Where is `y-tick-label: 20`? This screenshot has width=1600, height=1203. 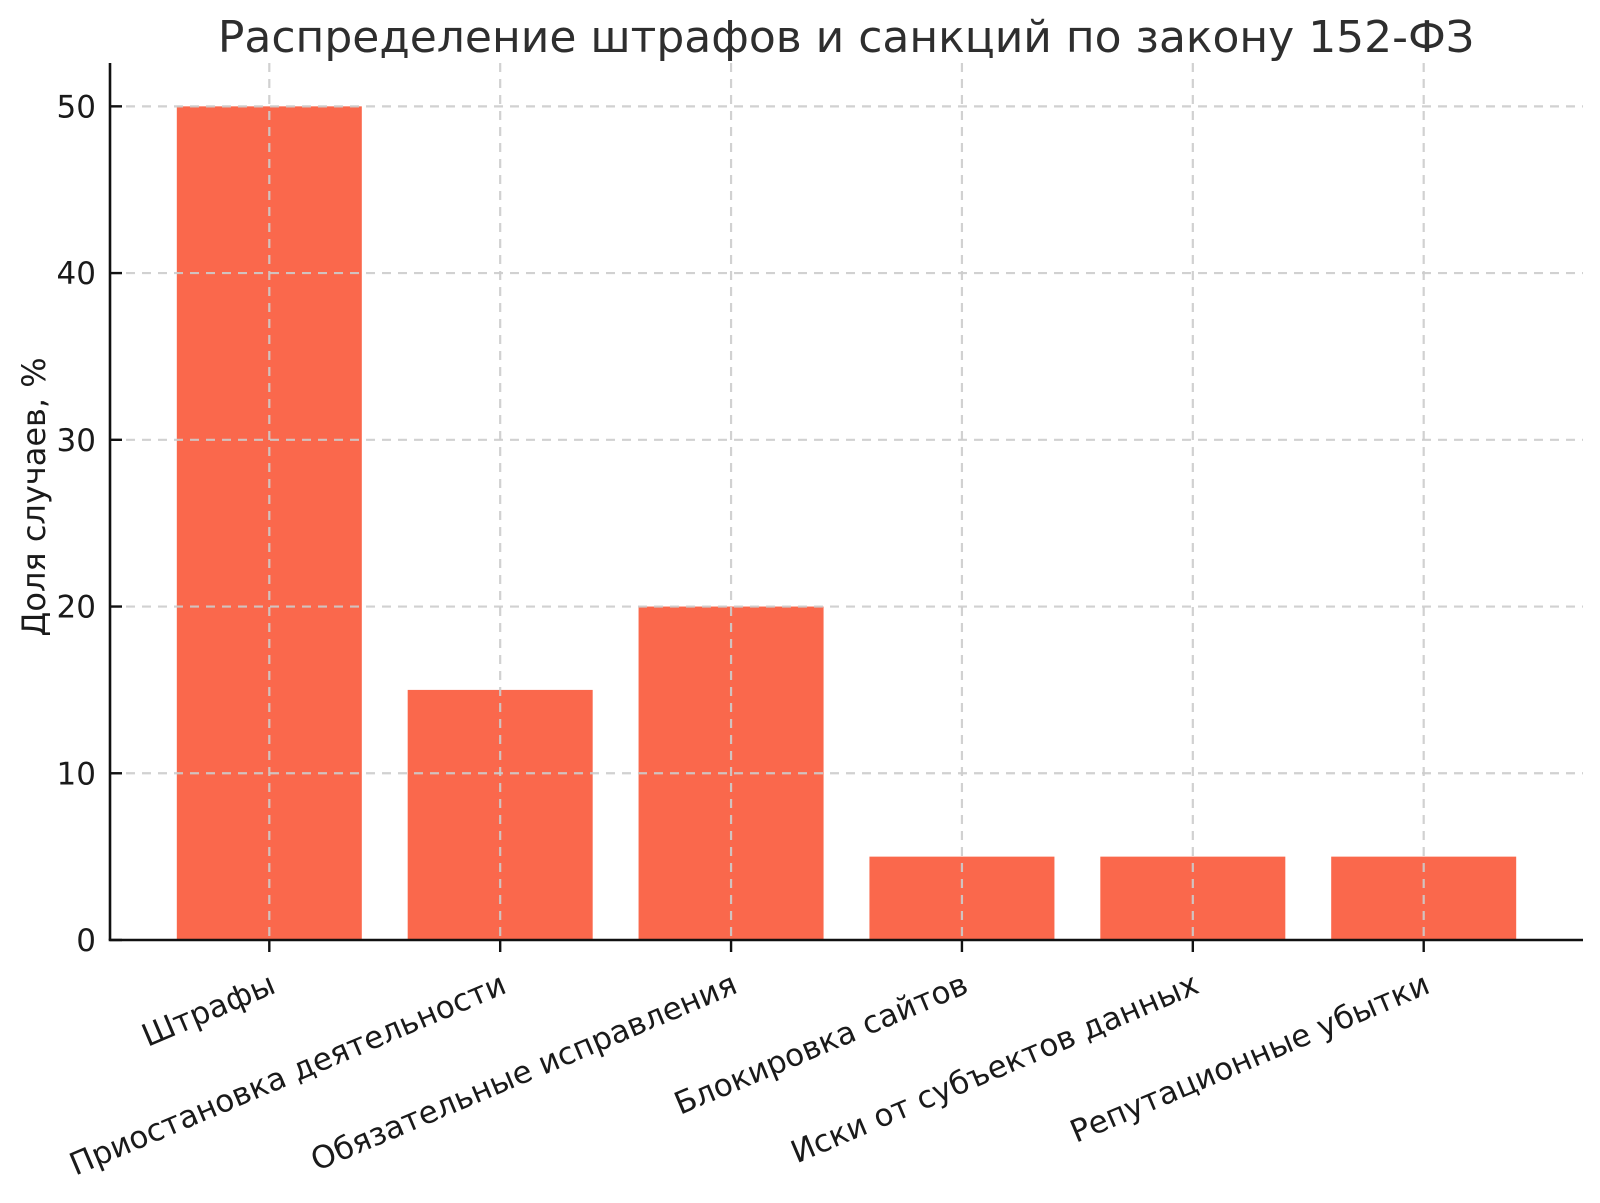
y-tick-label: 20 is located at coordinates (76, 608).